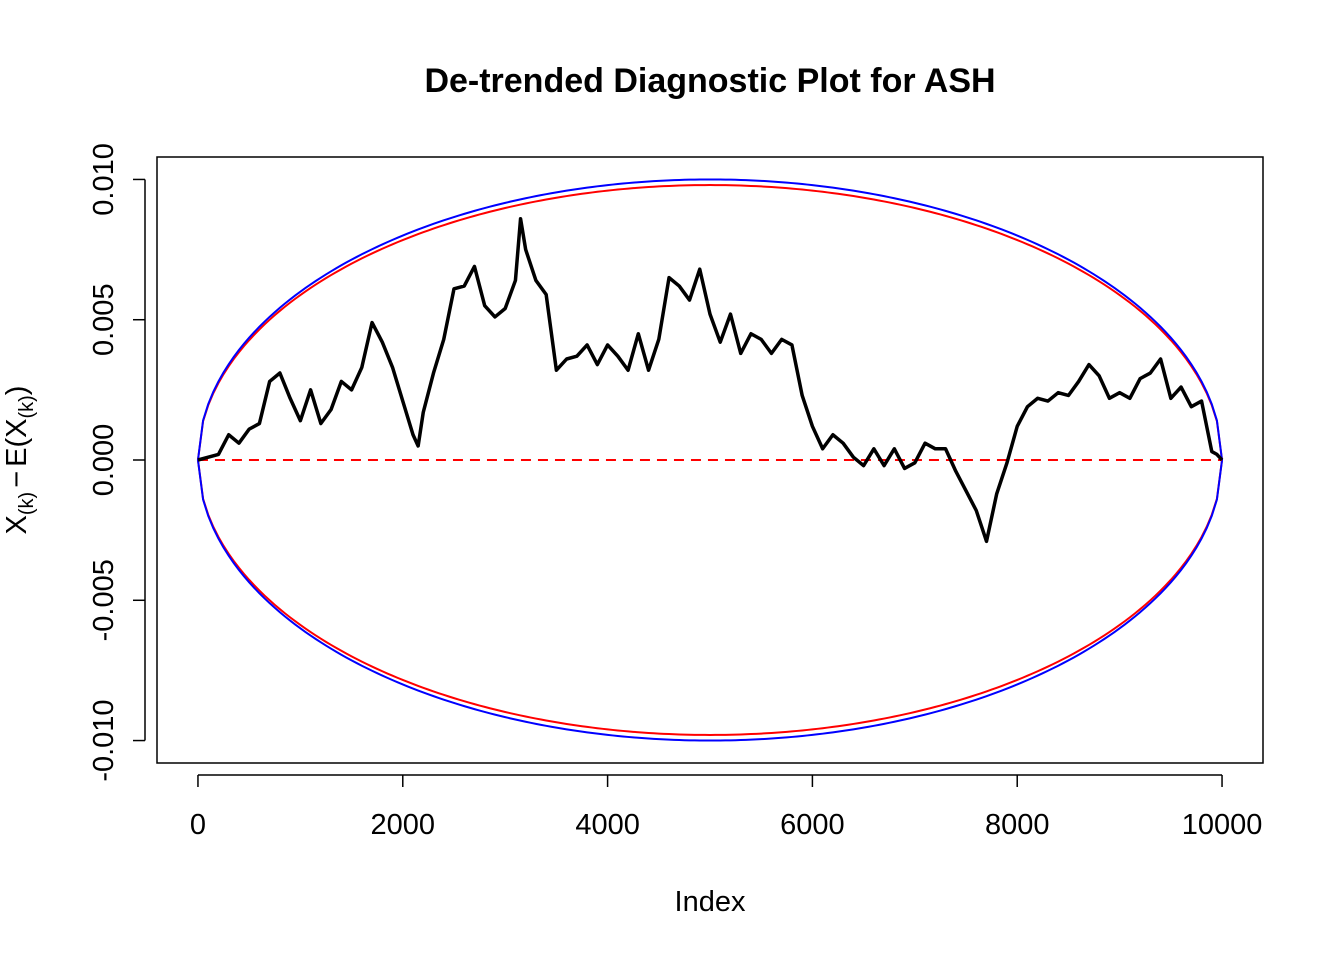 Image resolution: width=1344 pixels, height=960 pixels. Describe the element at coordinates (1017, 825) in the screenshot. I see `x-tick-label: 8000` at that location.